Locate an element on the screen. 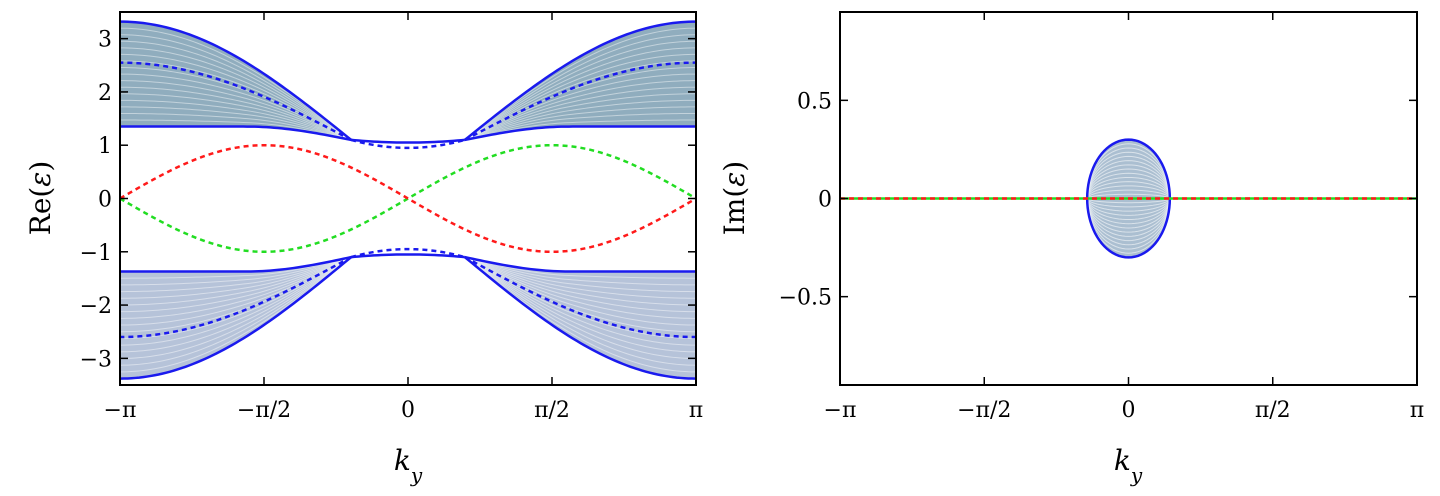 The image size is (1440, 496). upper-right-band-outer-edge is located at coordinates (580, 80).